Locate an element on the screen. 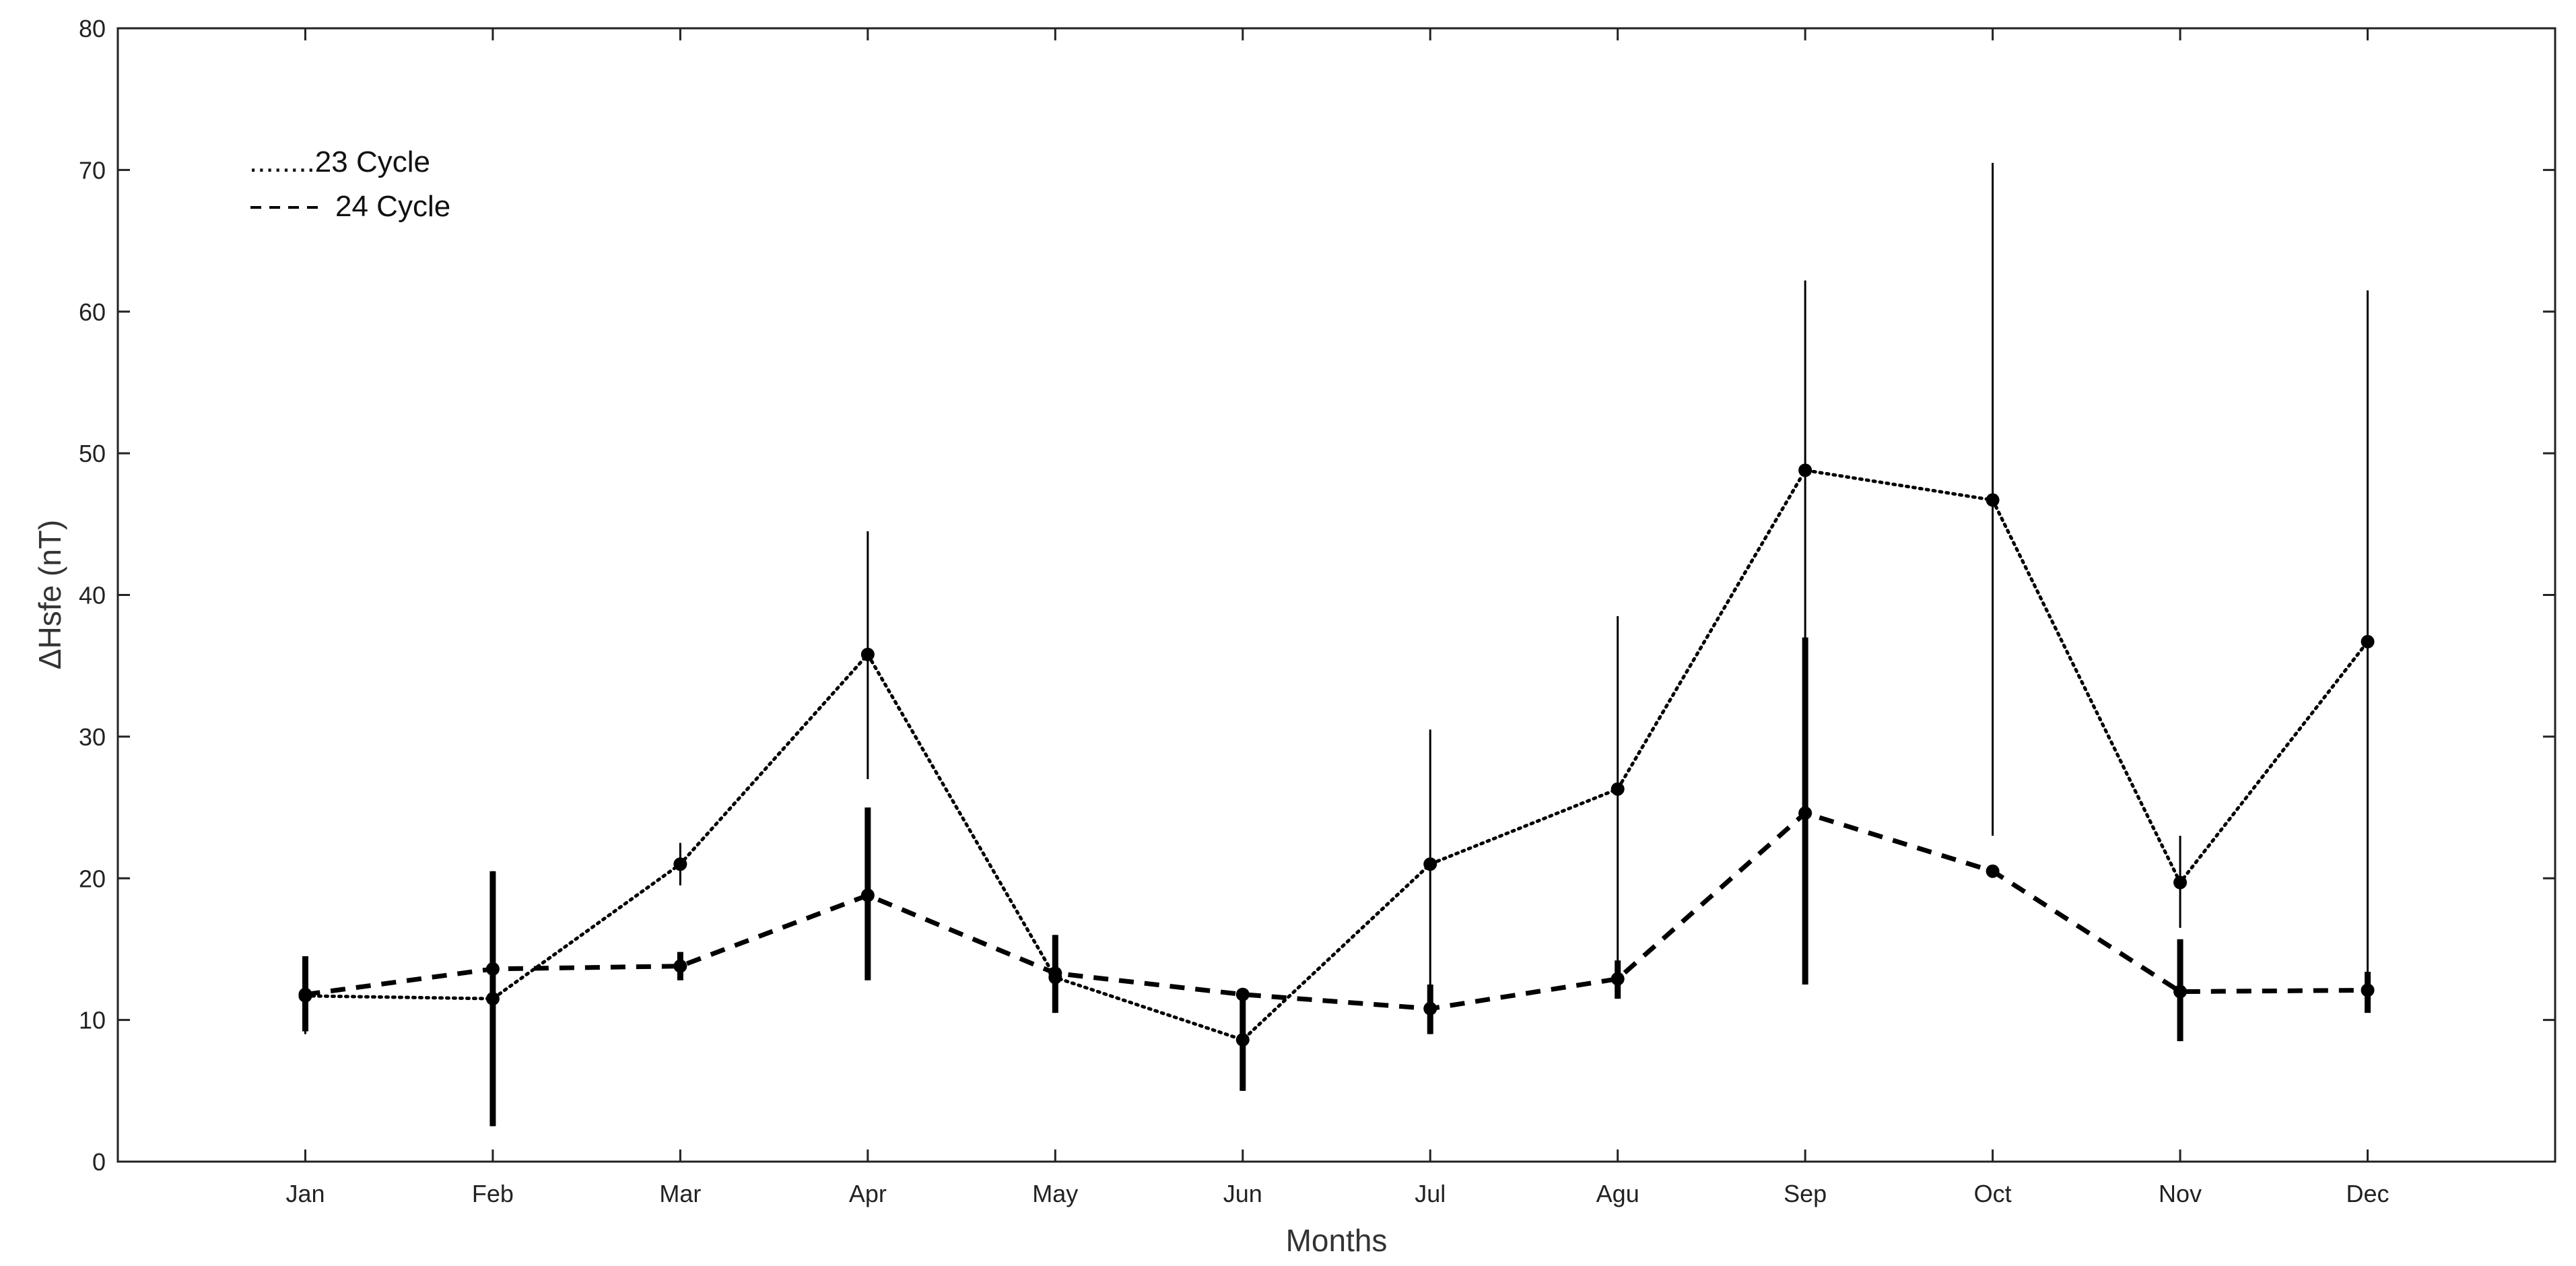 The image size is (2576, 1266). legend-entry-24-cycle: 24 Cycle is located at coordinates (350, 206).